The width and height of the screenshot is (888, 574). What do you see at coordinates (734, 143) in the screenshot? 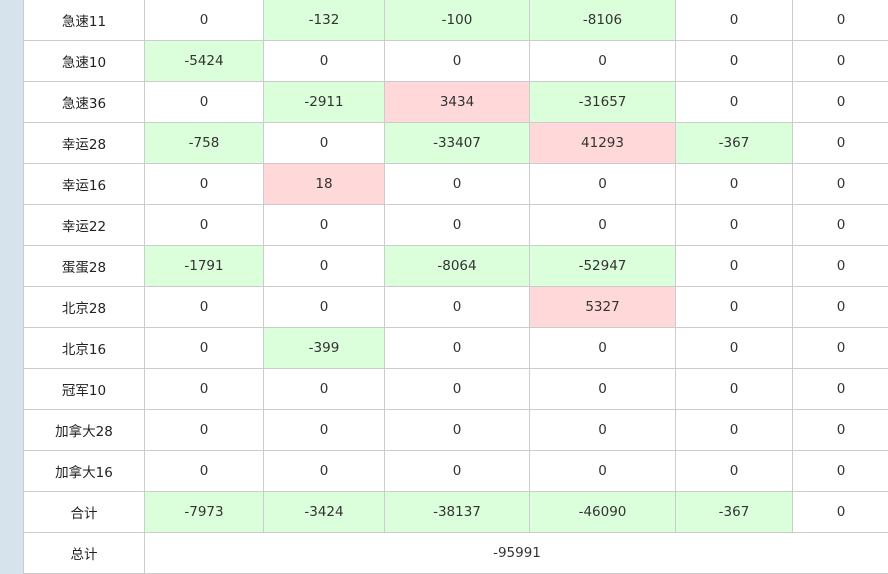
I see `value-cell: -367` at bounding box center [734, 143].